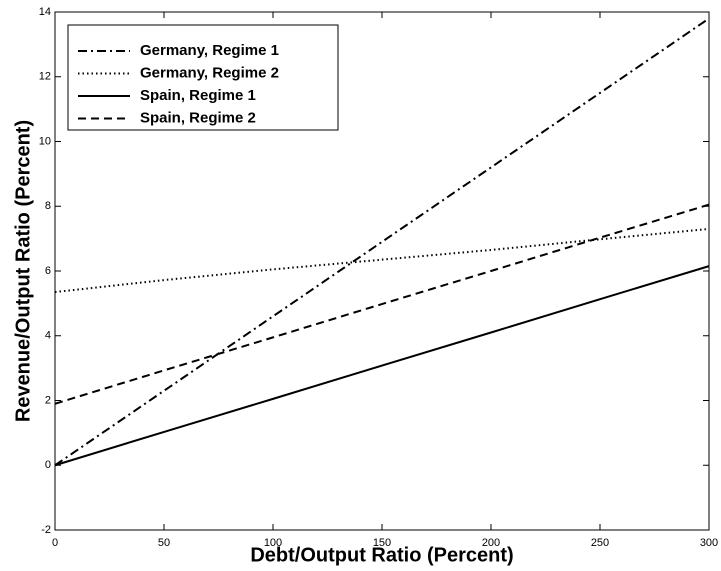 The width and height of the screenshot is (721, 571). What do you see at coordinates (48, 400) in the screenshot?
I see `y-tick-label: 2` at bounding box center [48, 400].